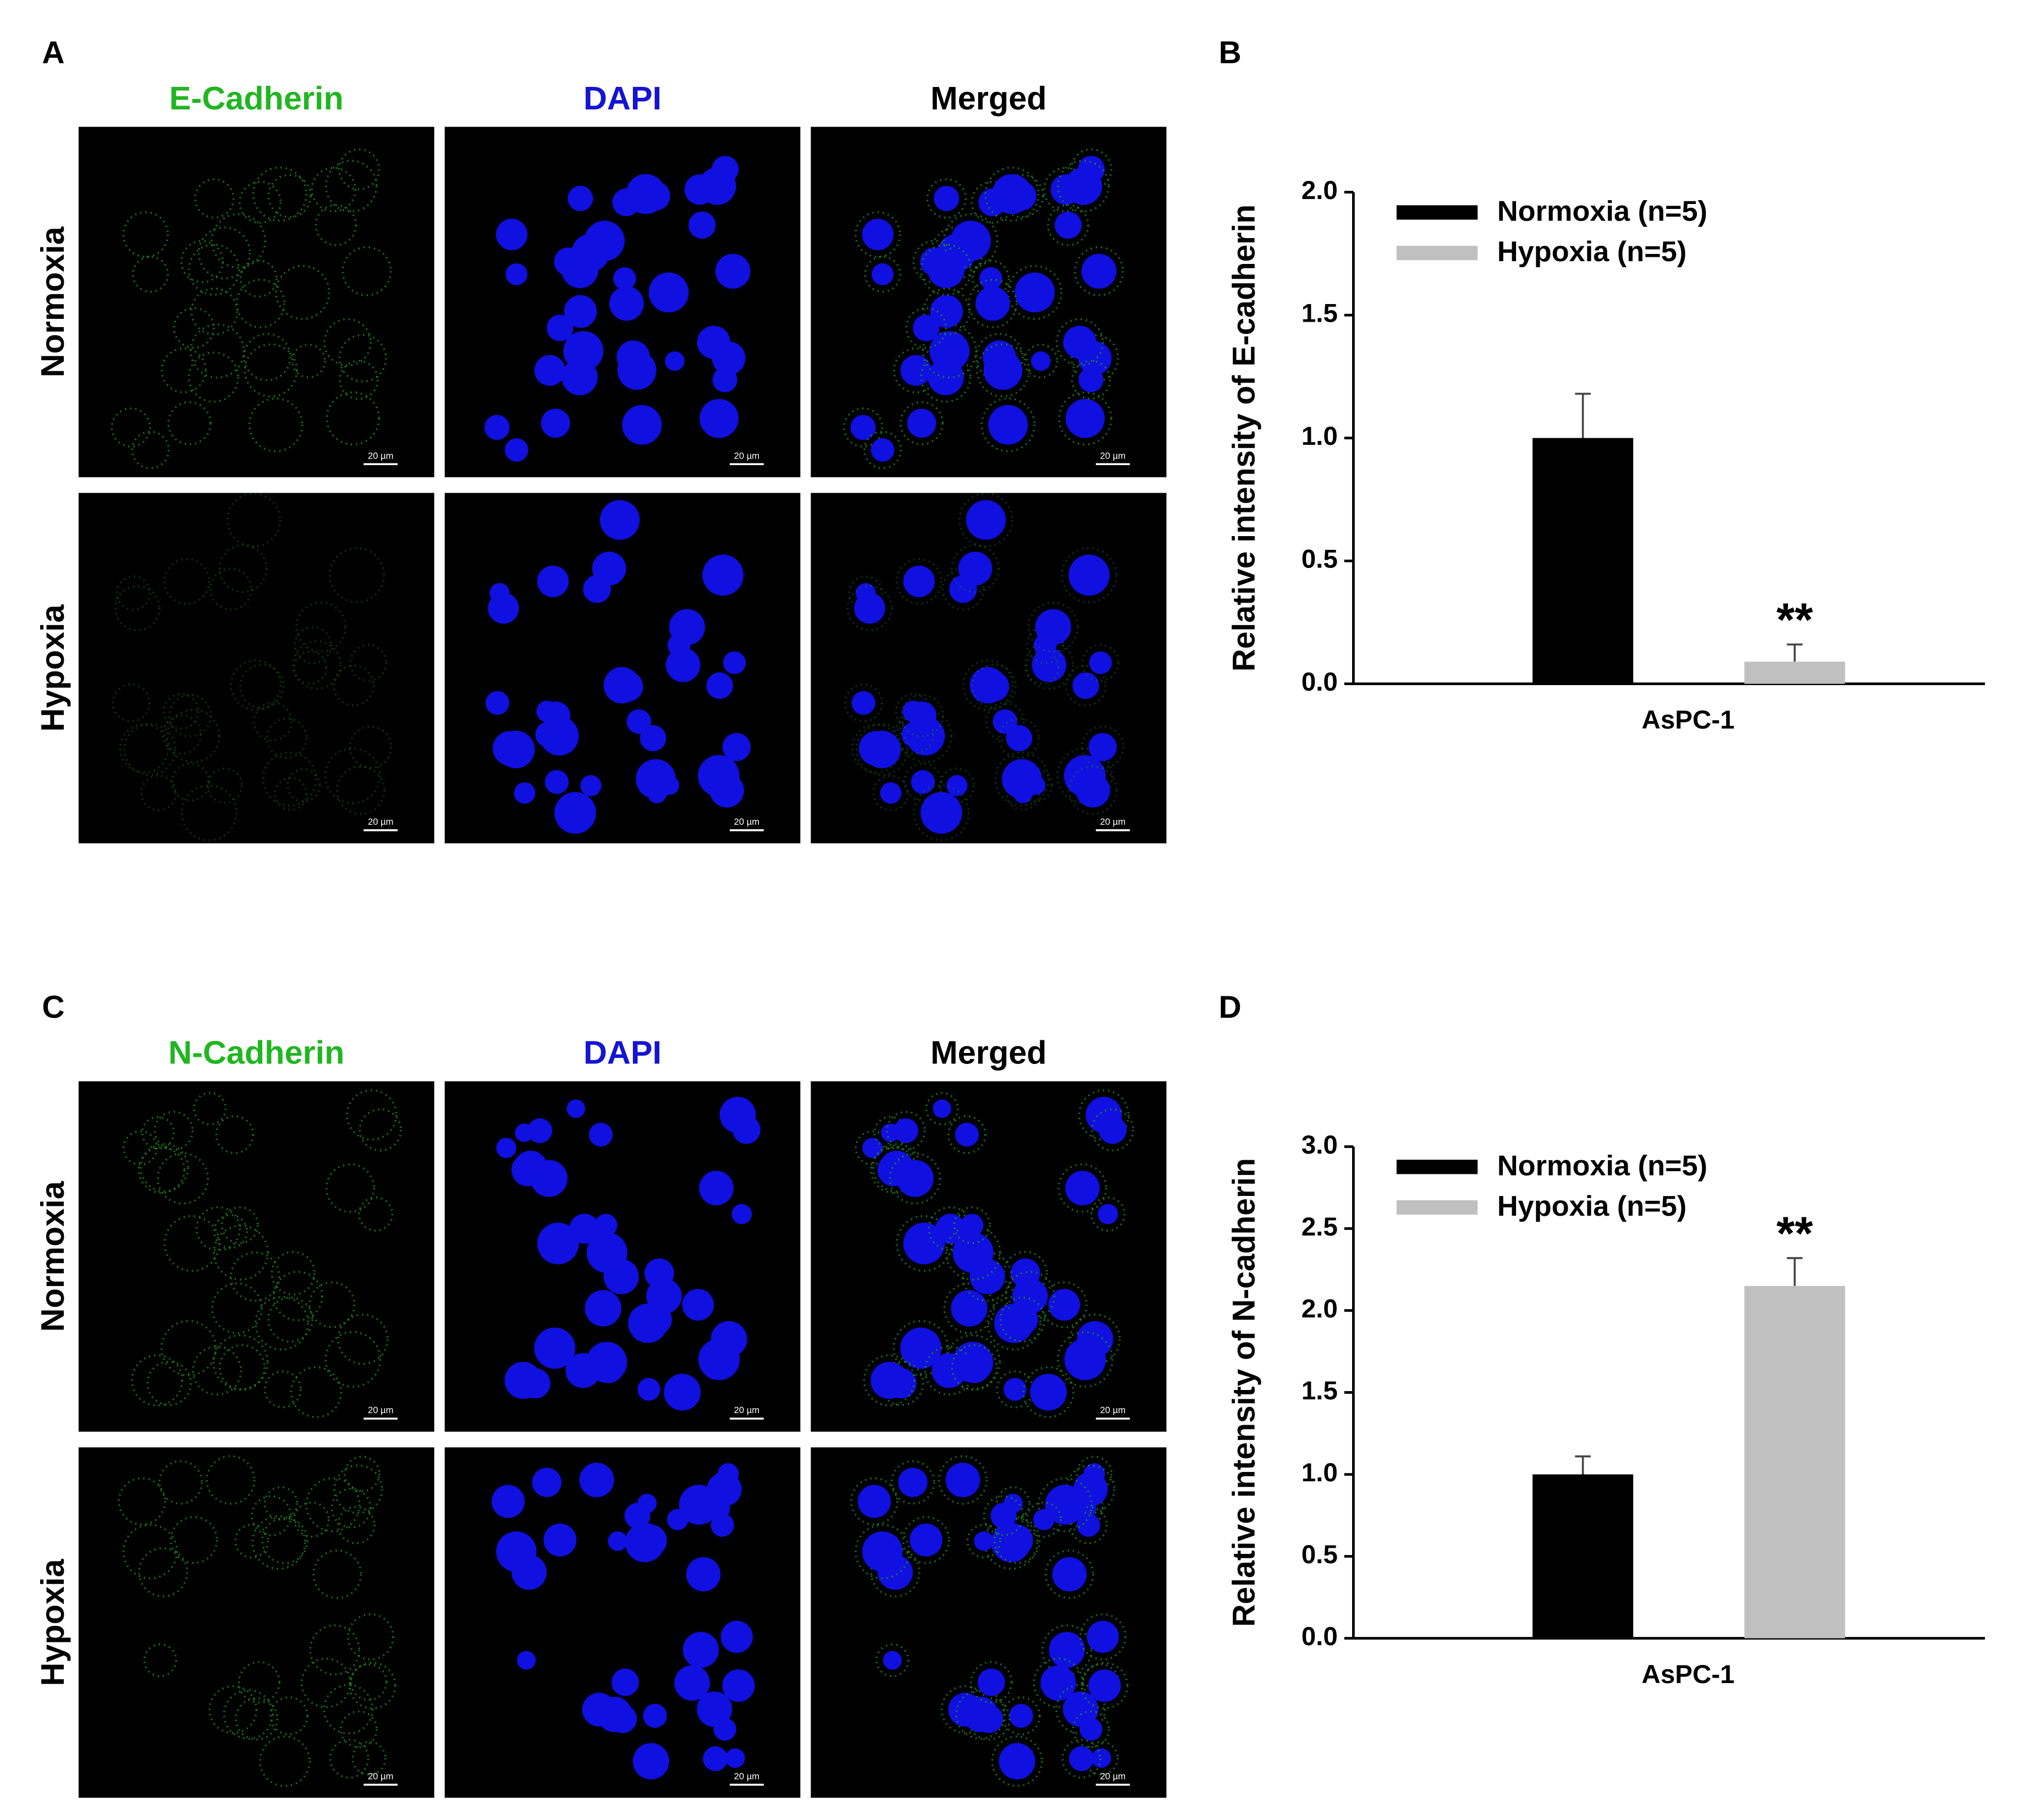 Image resolution: width=2040 pixels, height=1820 pixels. What do you see at coordinates (1243, 1392) in the screenshot?
I see `y-axis-label: Relative intensity of N-cadherin` at bounding box center [1243, 1392].